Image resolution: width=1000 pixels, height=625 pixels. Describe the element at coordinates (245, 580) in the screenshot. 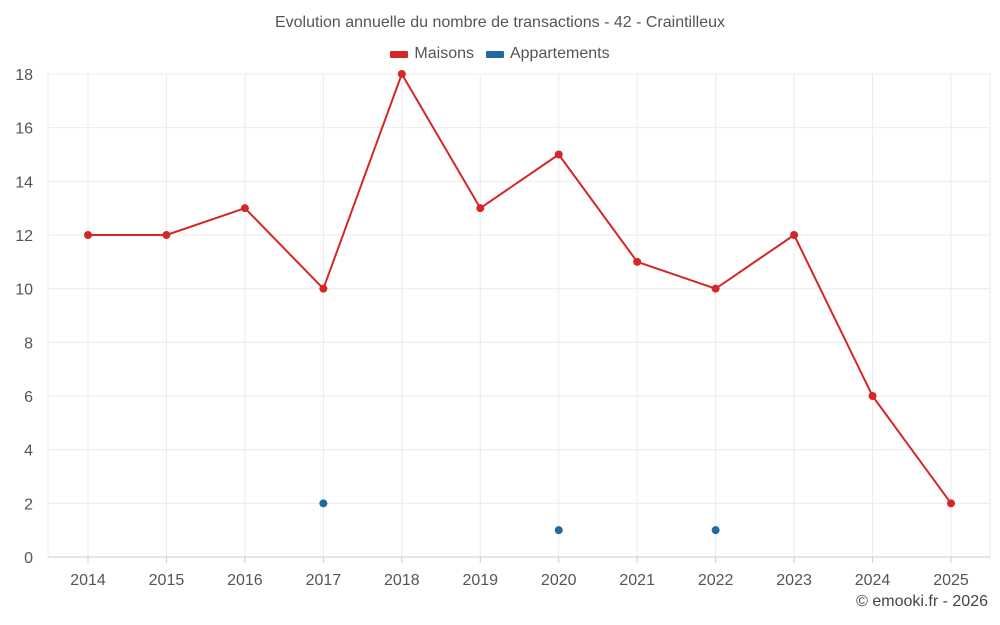

I see `x-tick-label: 2016` at that location.